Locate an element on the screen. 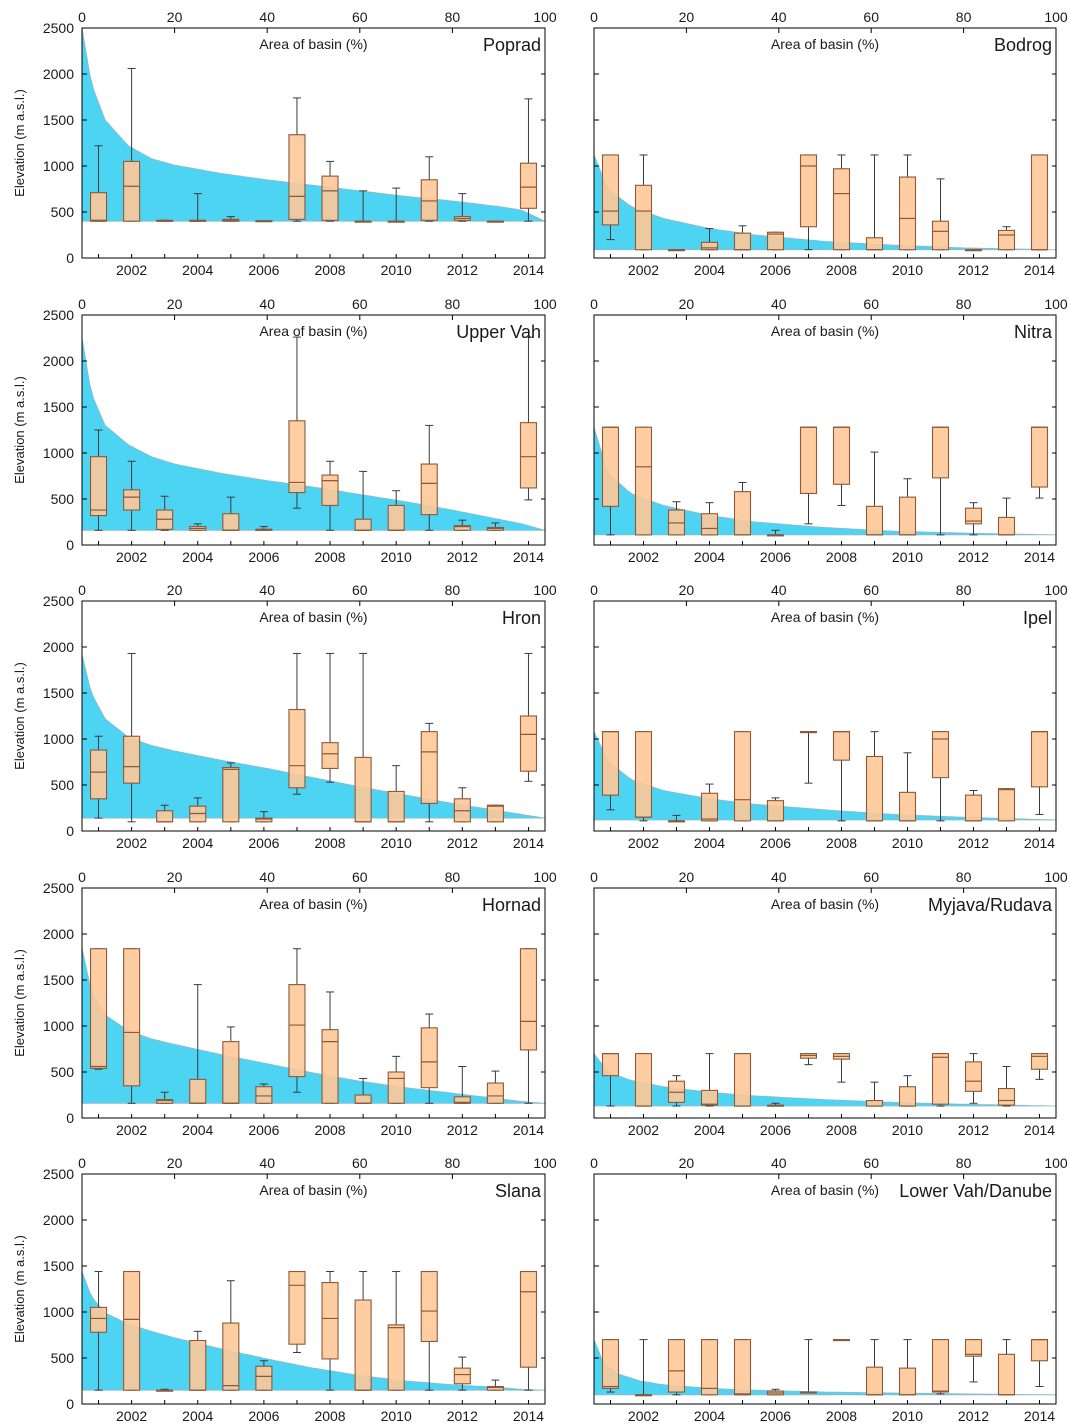 This screenshot has height=1423, width=1070. top-tick-label: 40 is located at coordinates (267, 590).